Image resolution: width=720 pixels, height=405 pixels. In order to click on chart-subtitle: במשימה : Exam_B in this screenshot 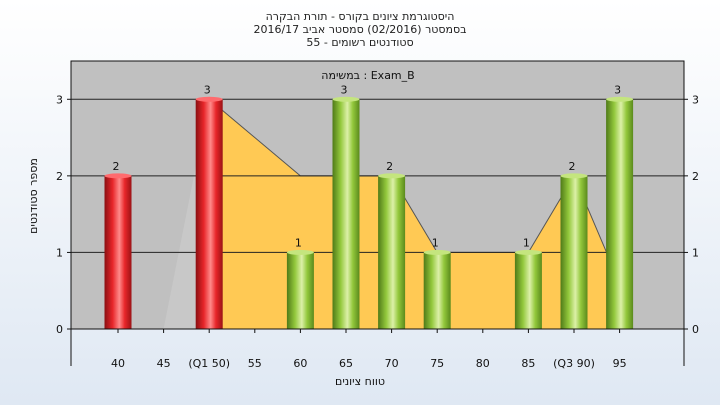, I will do `click(367, 75)`.